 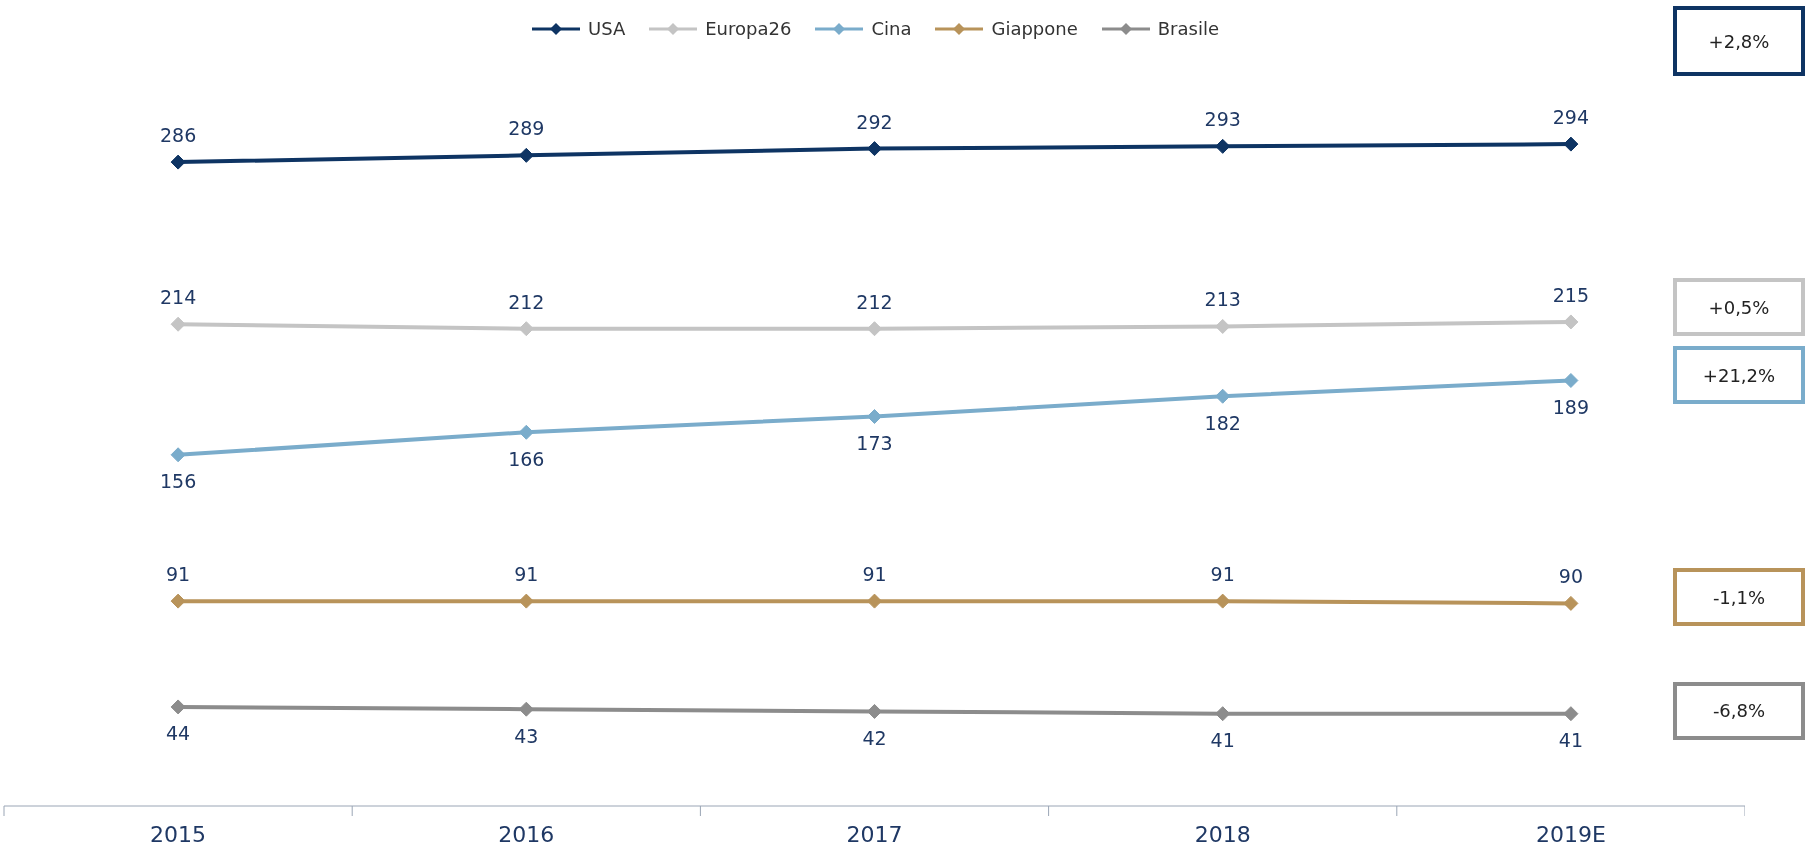 I want to click on legend-label: Cina, so click(x=891, y=28).